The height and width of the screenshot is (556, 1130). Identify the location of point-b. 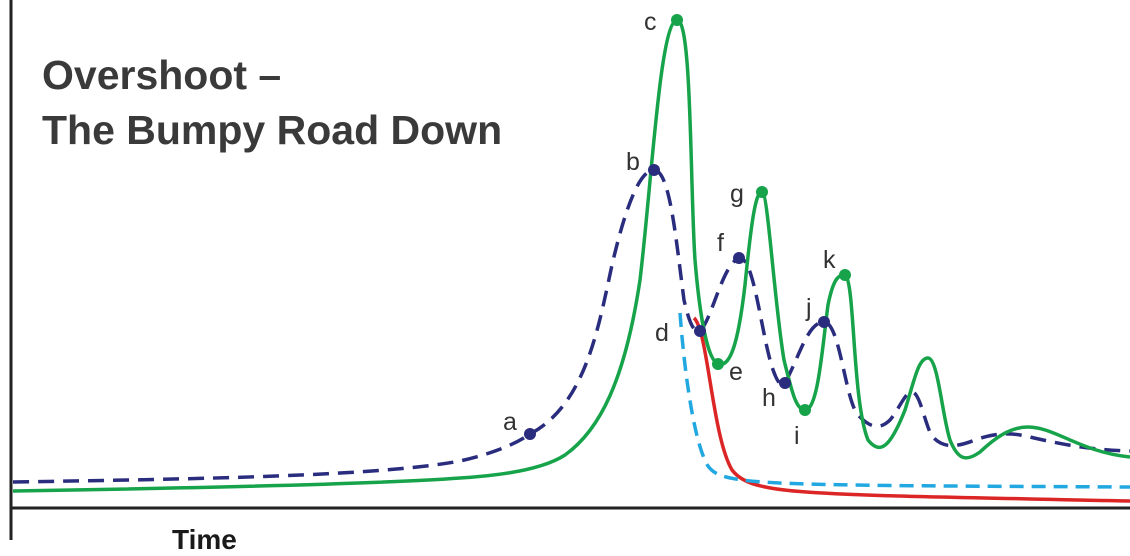
(654, 170).